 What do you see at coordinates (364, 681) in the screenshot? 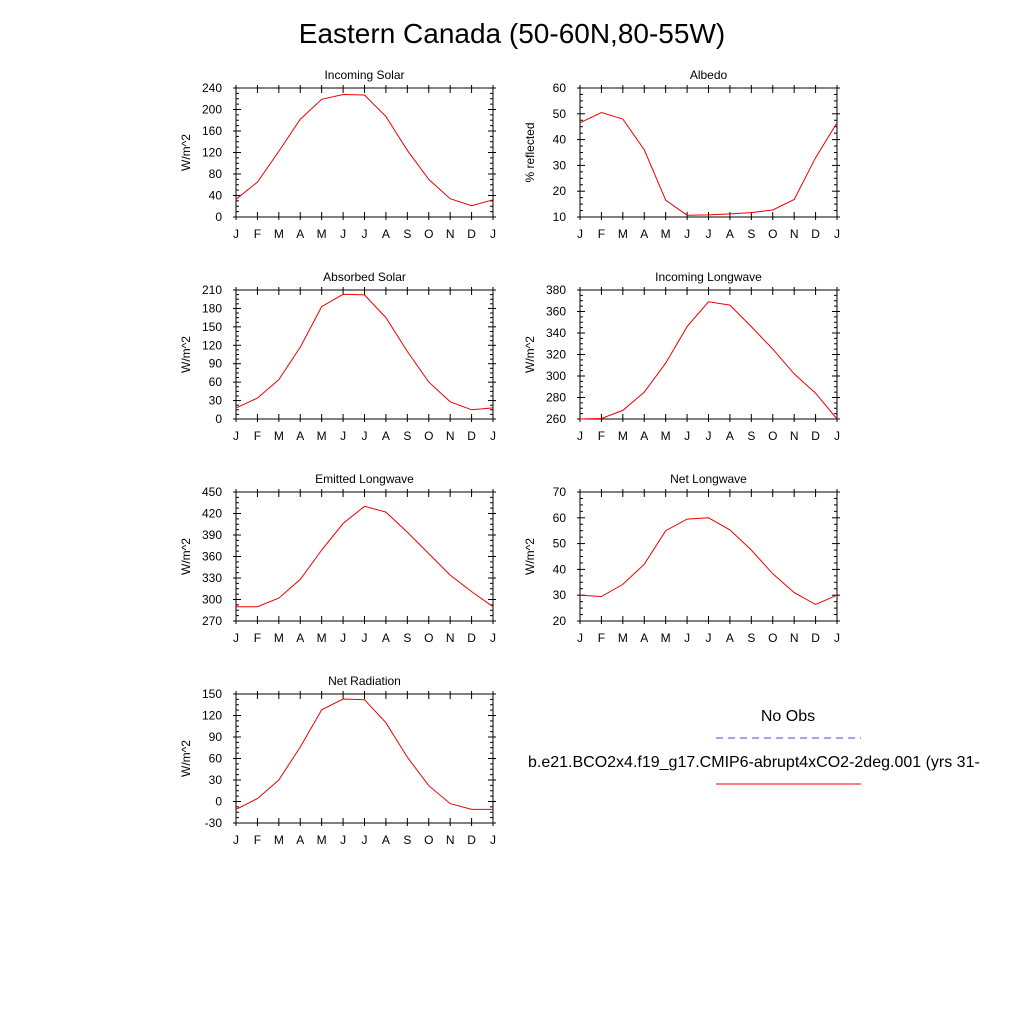
I see `plot-title: Net Radiation` at bounding box center [364, 681].